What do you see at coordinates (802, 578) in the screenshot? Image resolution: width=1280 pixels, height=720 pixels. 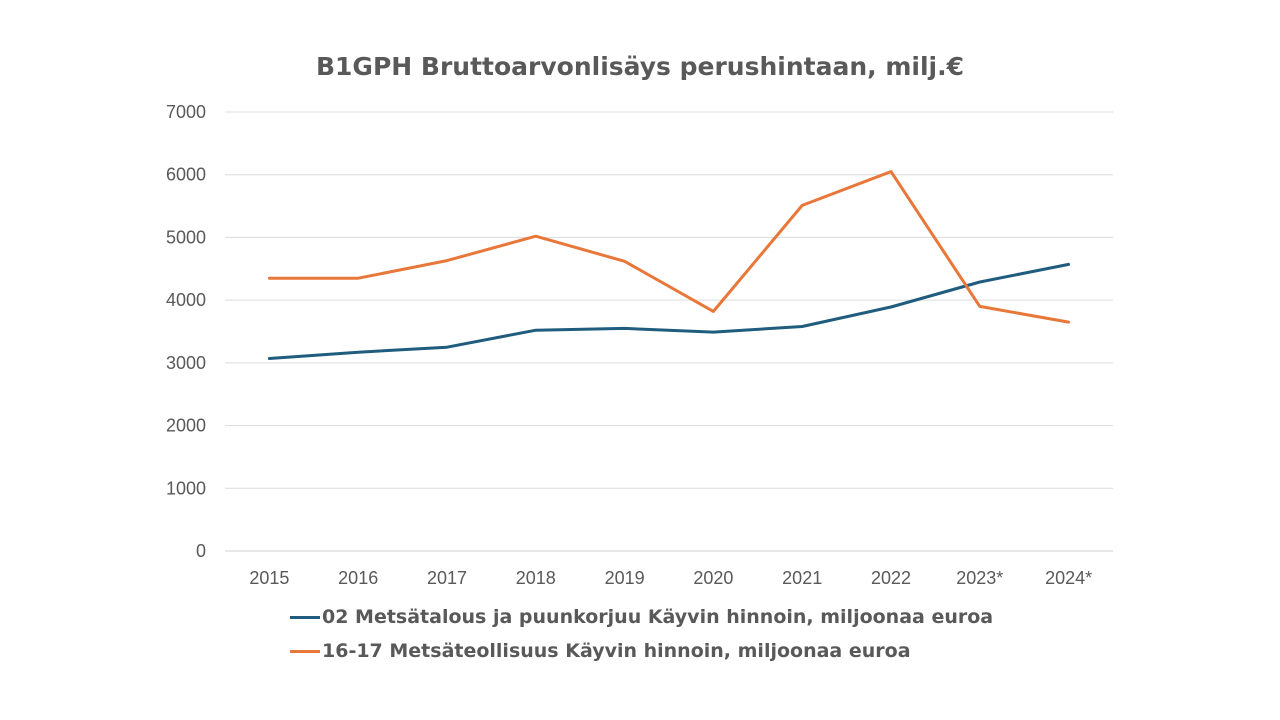 I see `x-tick-label: 2021` at bounding box center [802, 578].